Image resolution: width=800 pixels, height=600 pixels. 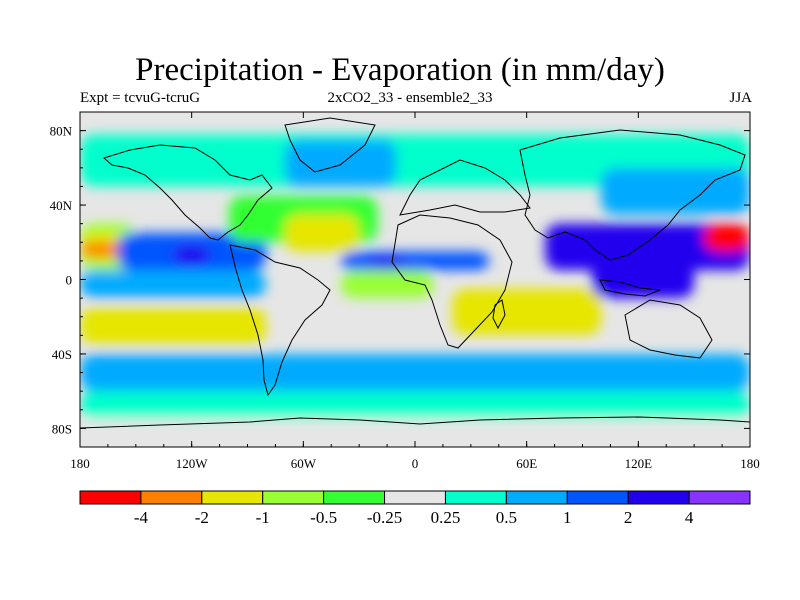 I want to click on y-tick-label: 40N, so click(x=61, y=205).